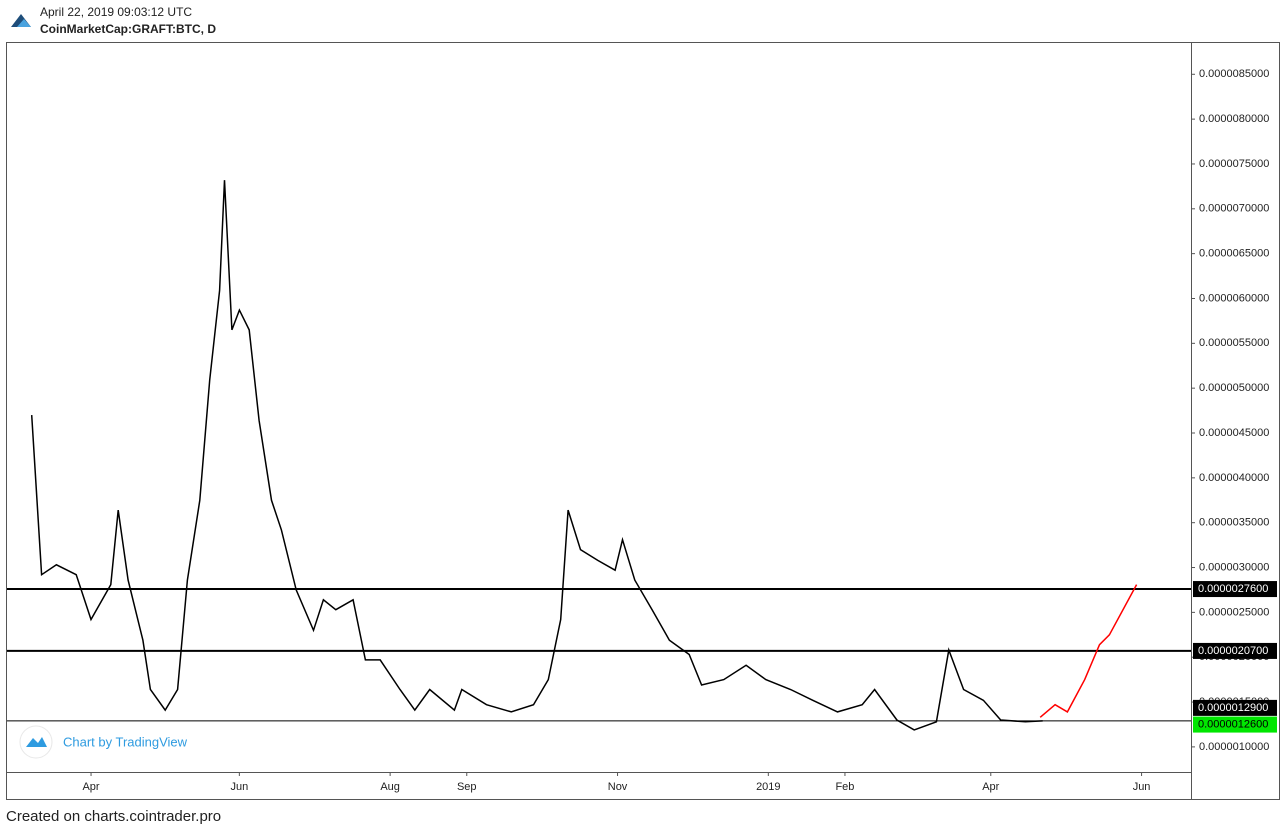  What do you see at coordinates (1234, 119) in the screenshot?
I see `y-tick-label: 0.0000080000` at bounding box center [1234, 119].